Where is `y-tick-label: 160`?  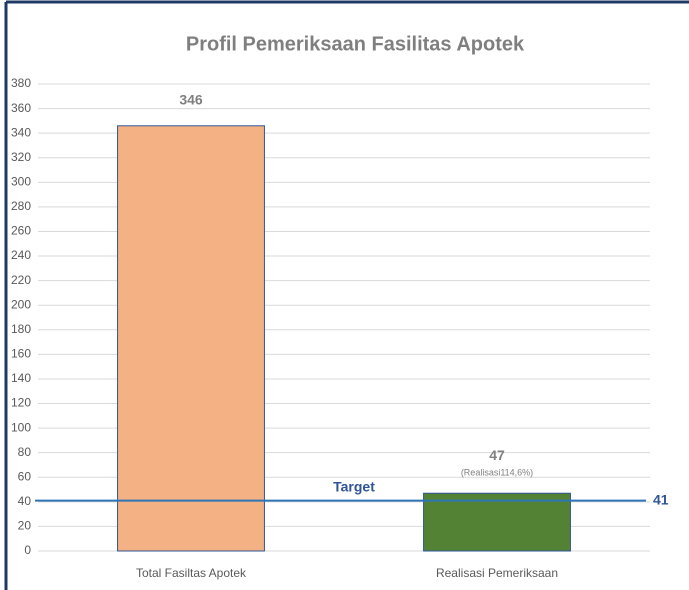 y-tick-label: 160 is located at coordinates (21, 354).